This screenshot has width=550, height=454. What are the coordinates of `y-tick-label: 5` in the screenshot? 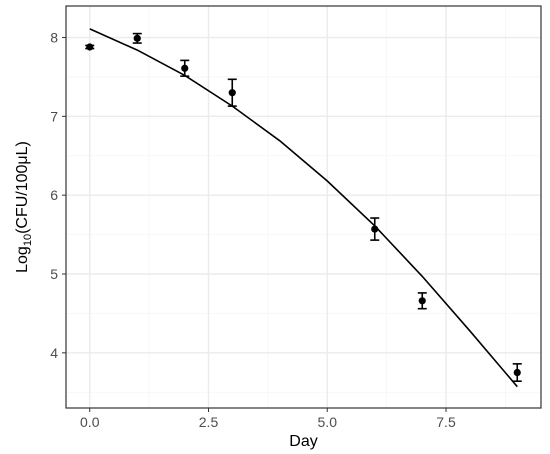 It's located at (54, 274).